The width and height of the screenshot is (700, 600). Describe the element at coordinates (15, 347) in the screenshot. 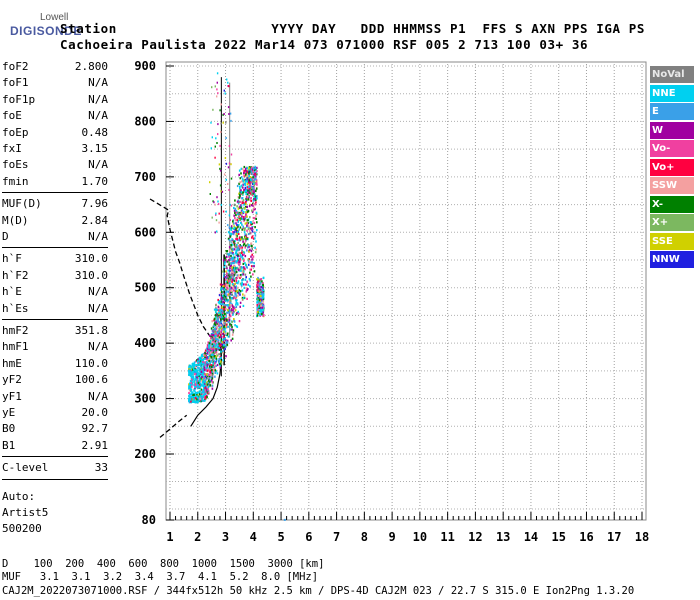

I see `param-key: hmF1` at that location.